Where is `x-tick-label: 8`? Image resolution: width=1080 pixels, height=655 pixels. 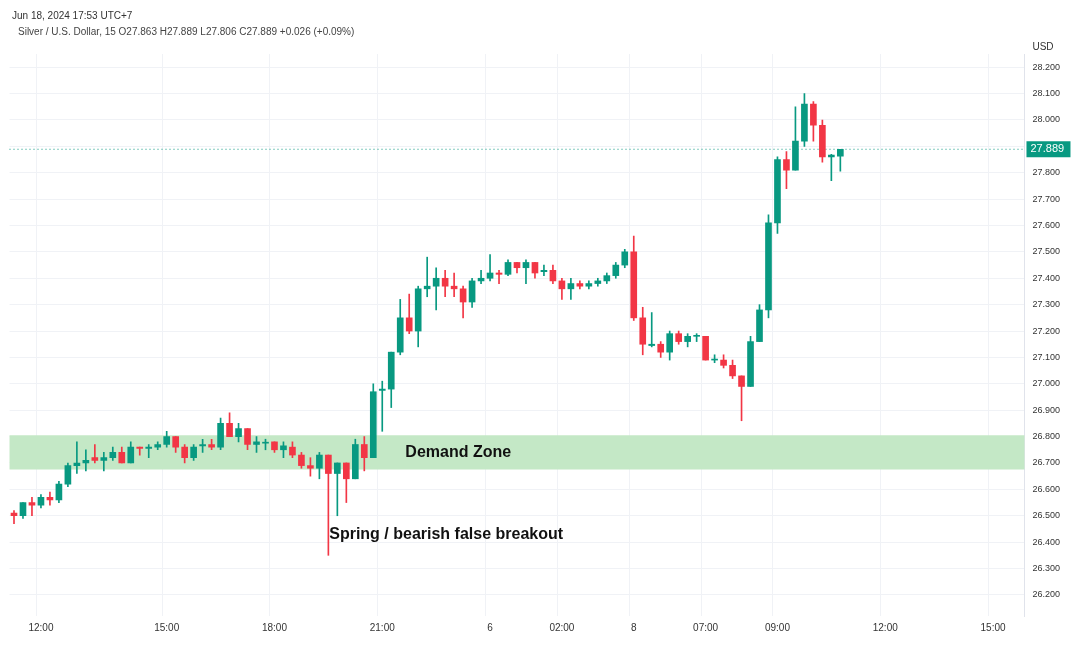 x-tick-label: 8 is located at coordinates (633, 627).